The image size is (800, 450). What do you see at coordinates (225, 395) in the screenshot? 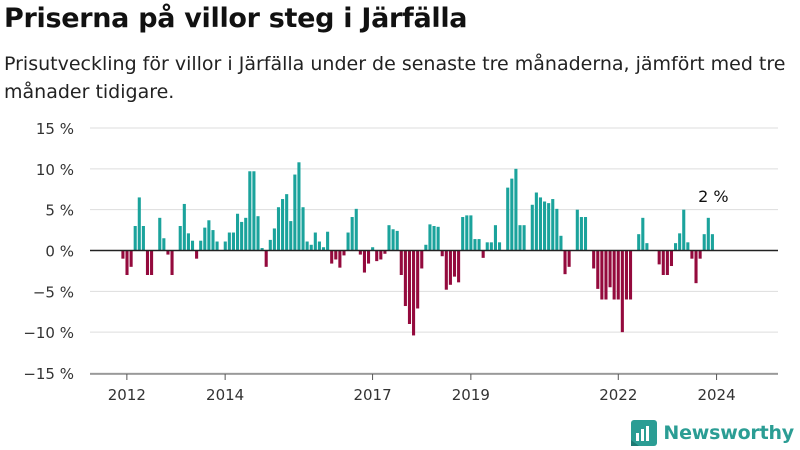
I see `x-tick-label: 2014` at bounding box center [225, 395].